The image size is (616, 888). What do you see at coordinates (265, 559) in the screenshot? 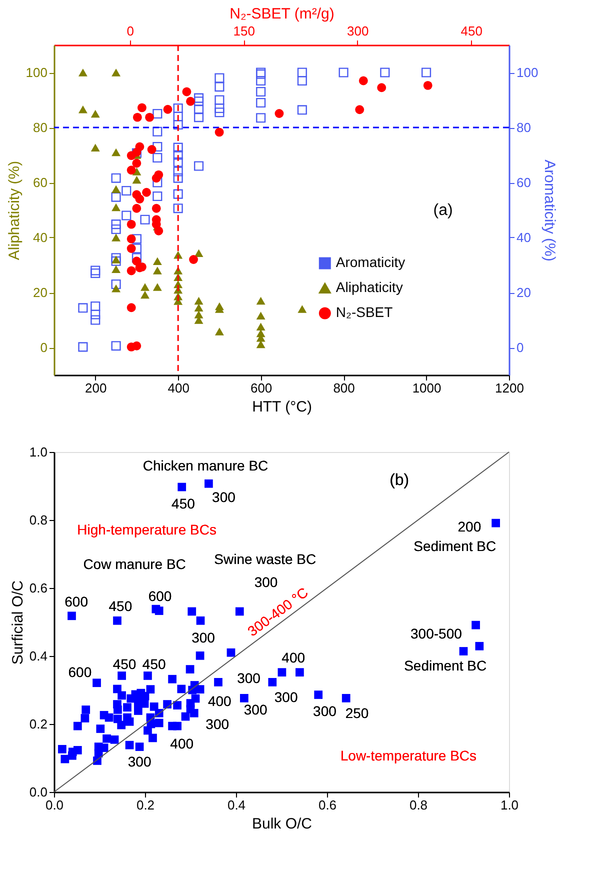
I see `annotation: Swine waste BC` at bounding box center [265, 559].